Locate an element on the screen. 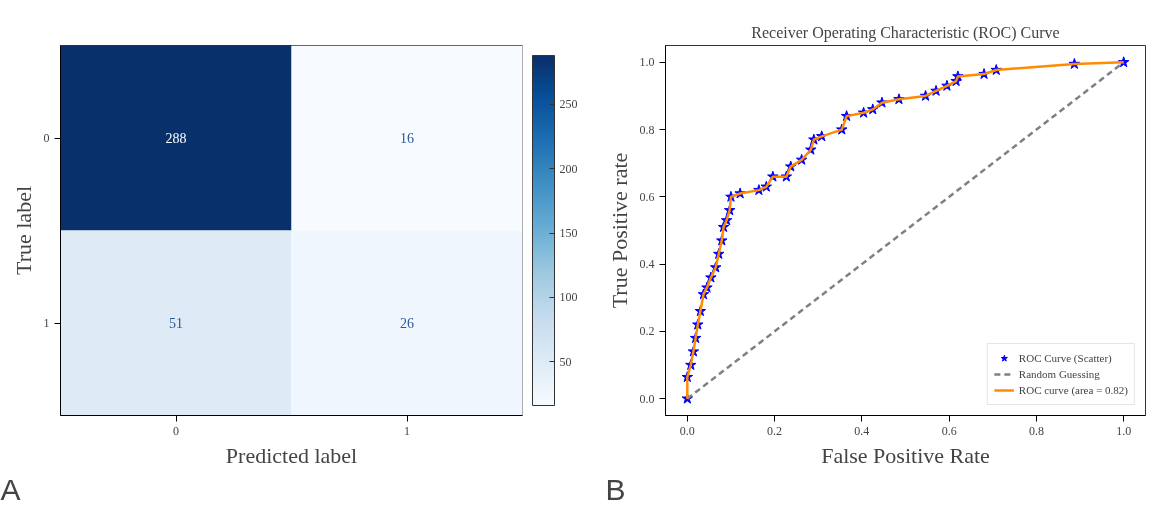  x-tick-label: 1.0 is located at coordinates (1124, 430).